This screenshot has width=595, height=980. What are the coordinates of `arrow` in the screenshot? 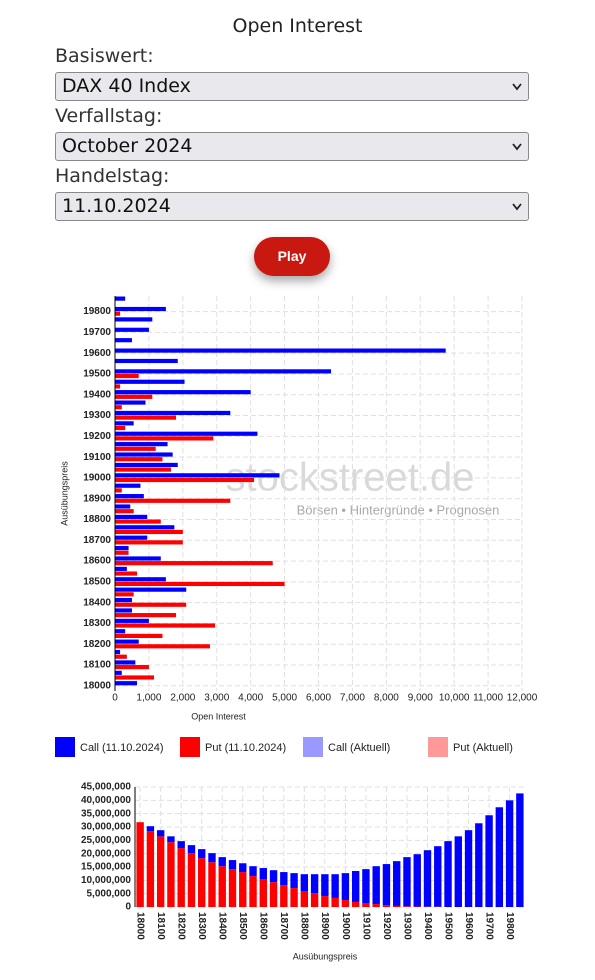 It's located at (517, 147).